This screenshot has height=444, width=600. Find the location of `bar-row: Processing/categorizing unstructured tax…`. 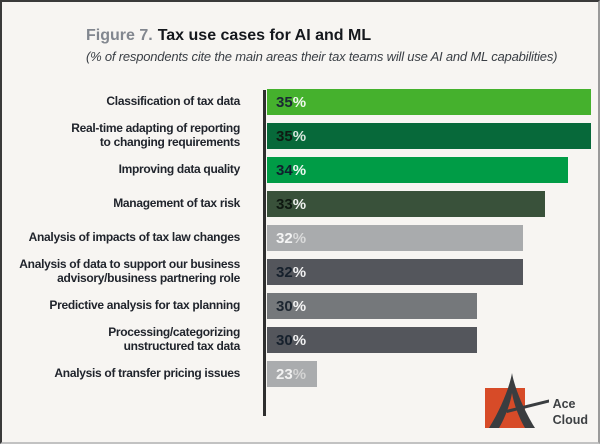

bar-row: Processing/categorizing unstructured tax… is located at coordinates (300, 339).